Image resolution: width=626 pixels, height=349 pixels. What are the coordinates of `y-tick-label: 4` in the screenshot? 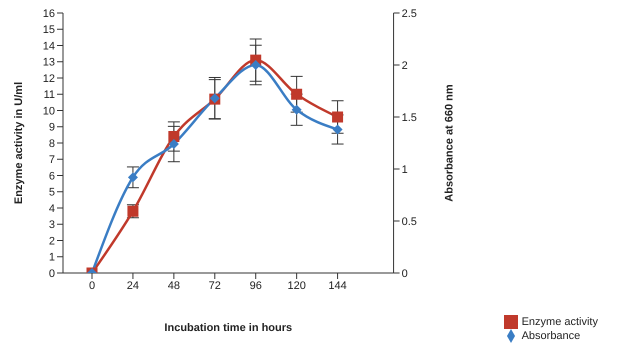 It's located at (51, 208).